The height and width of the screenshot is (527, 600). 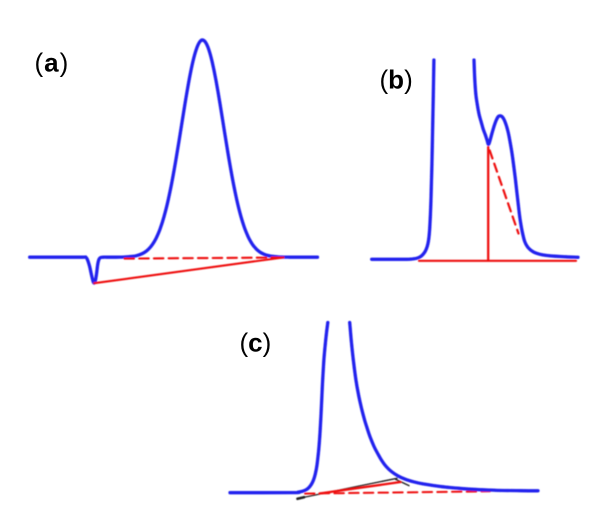 I want to click on svg-text: (b), so click(x=396, y=80).